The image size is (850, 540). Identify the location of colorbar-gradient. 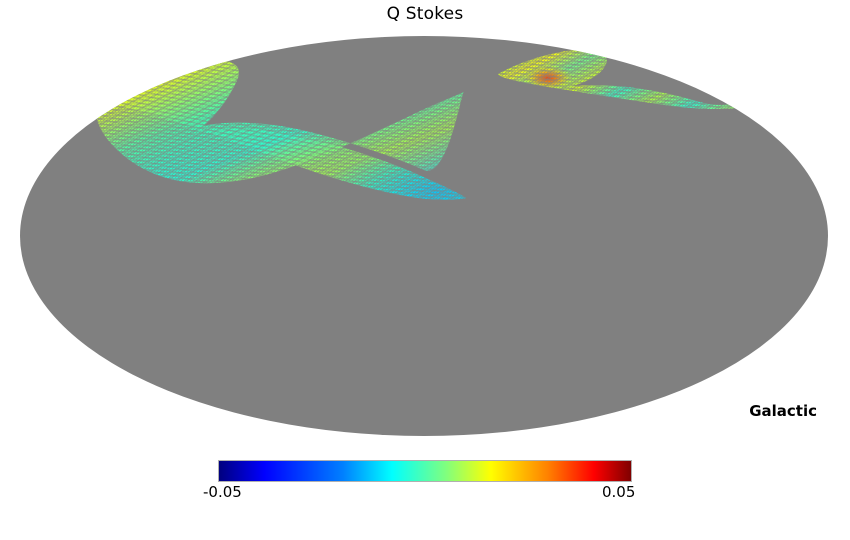
(425, 471).